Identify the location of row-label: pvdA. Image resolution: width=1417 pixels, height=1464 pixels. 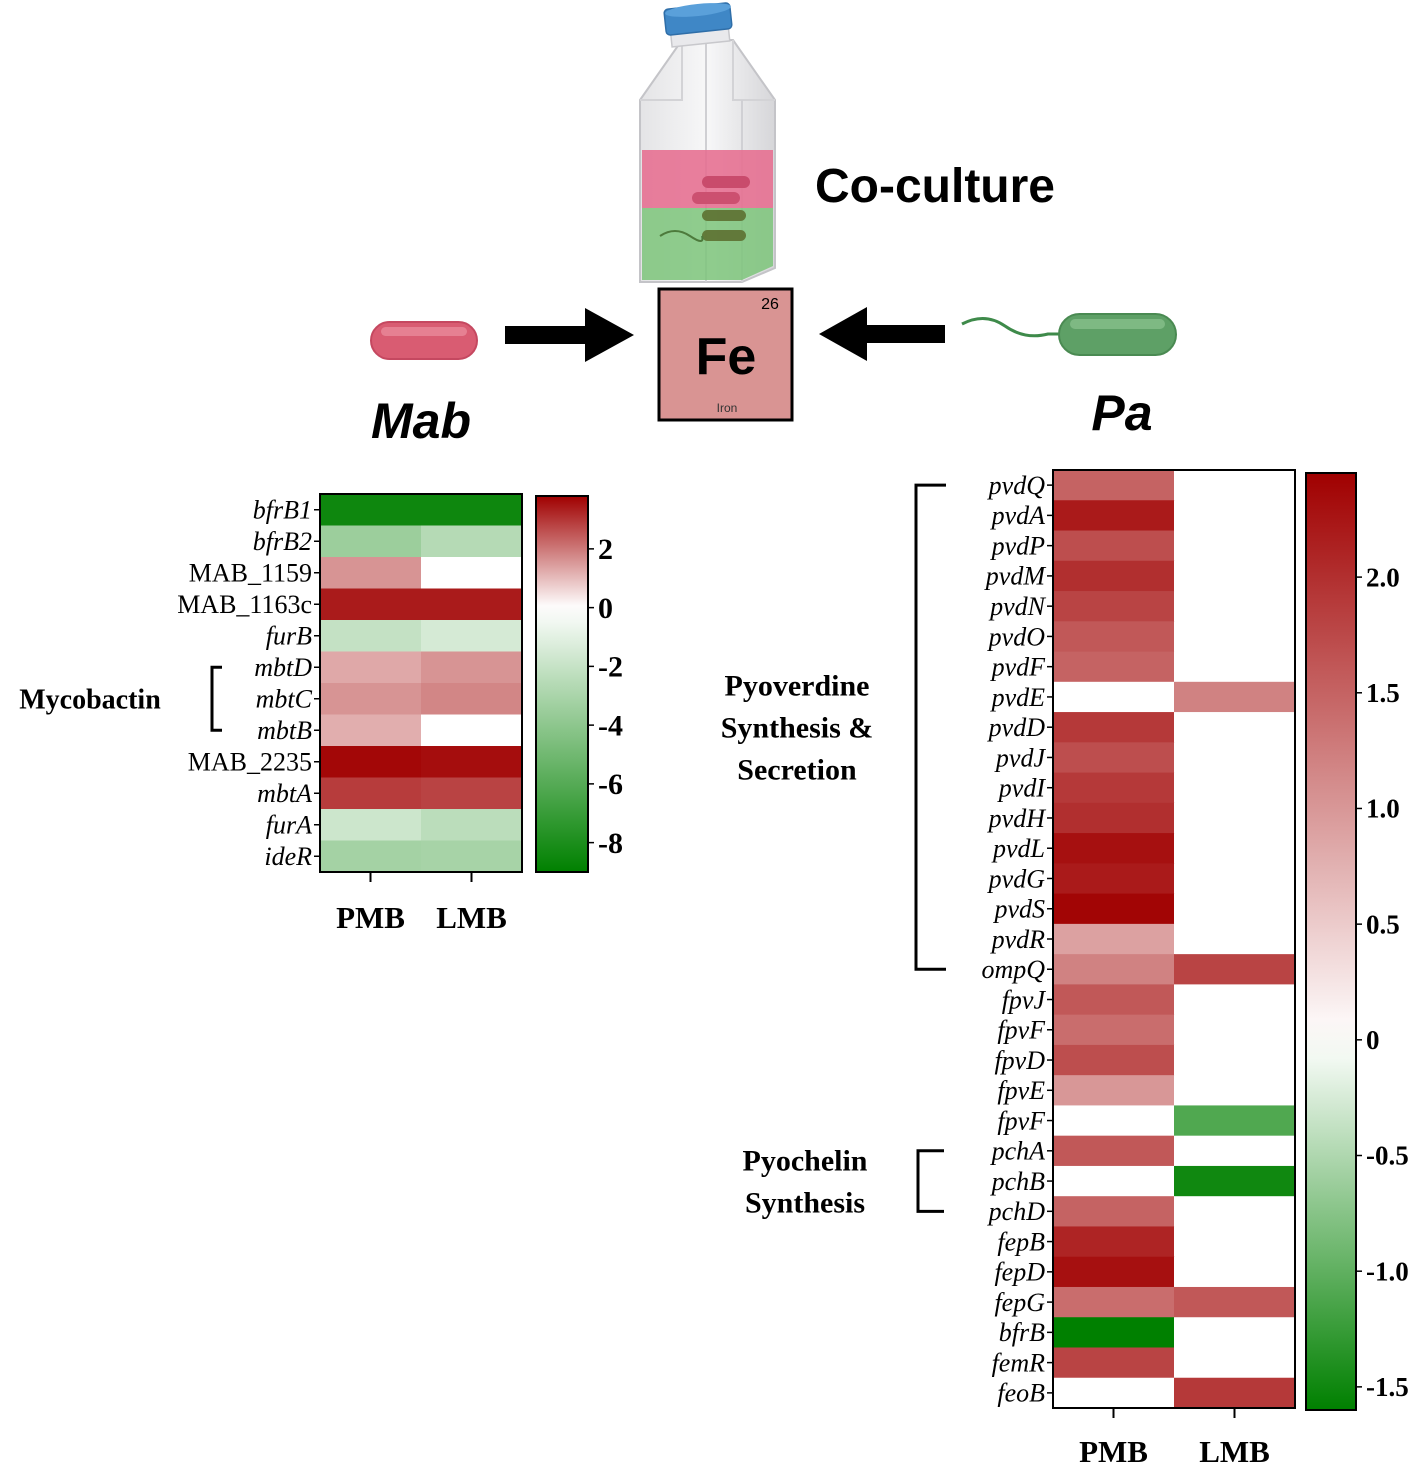
(1018, 515).